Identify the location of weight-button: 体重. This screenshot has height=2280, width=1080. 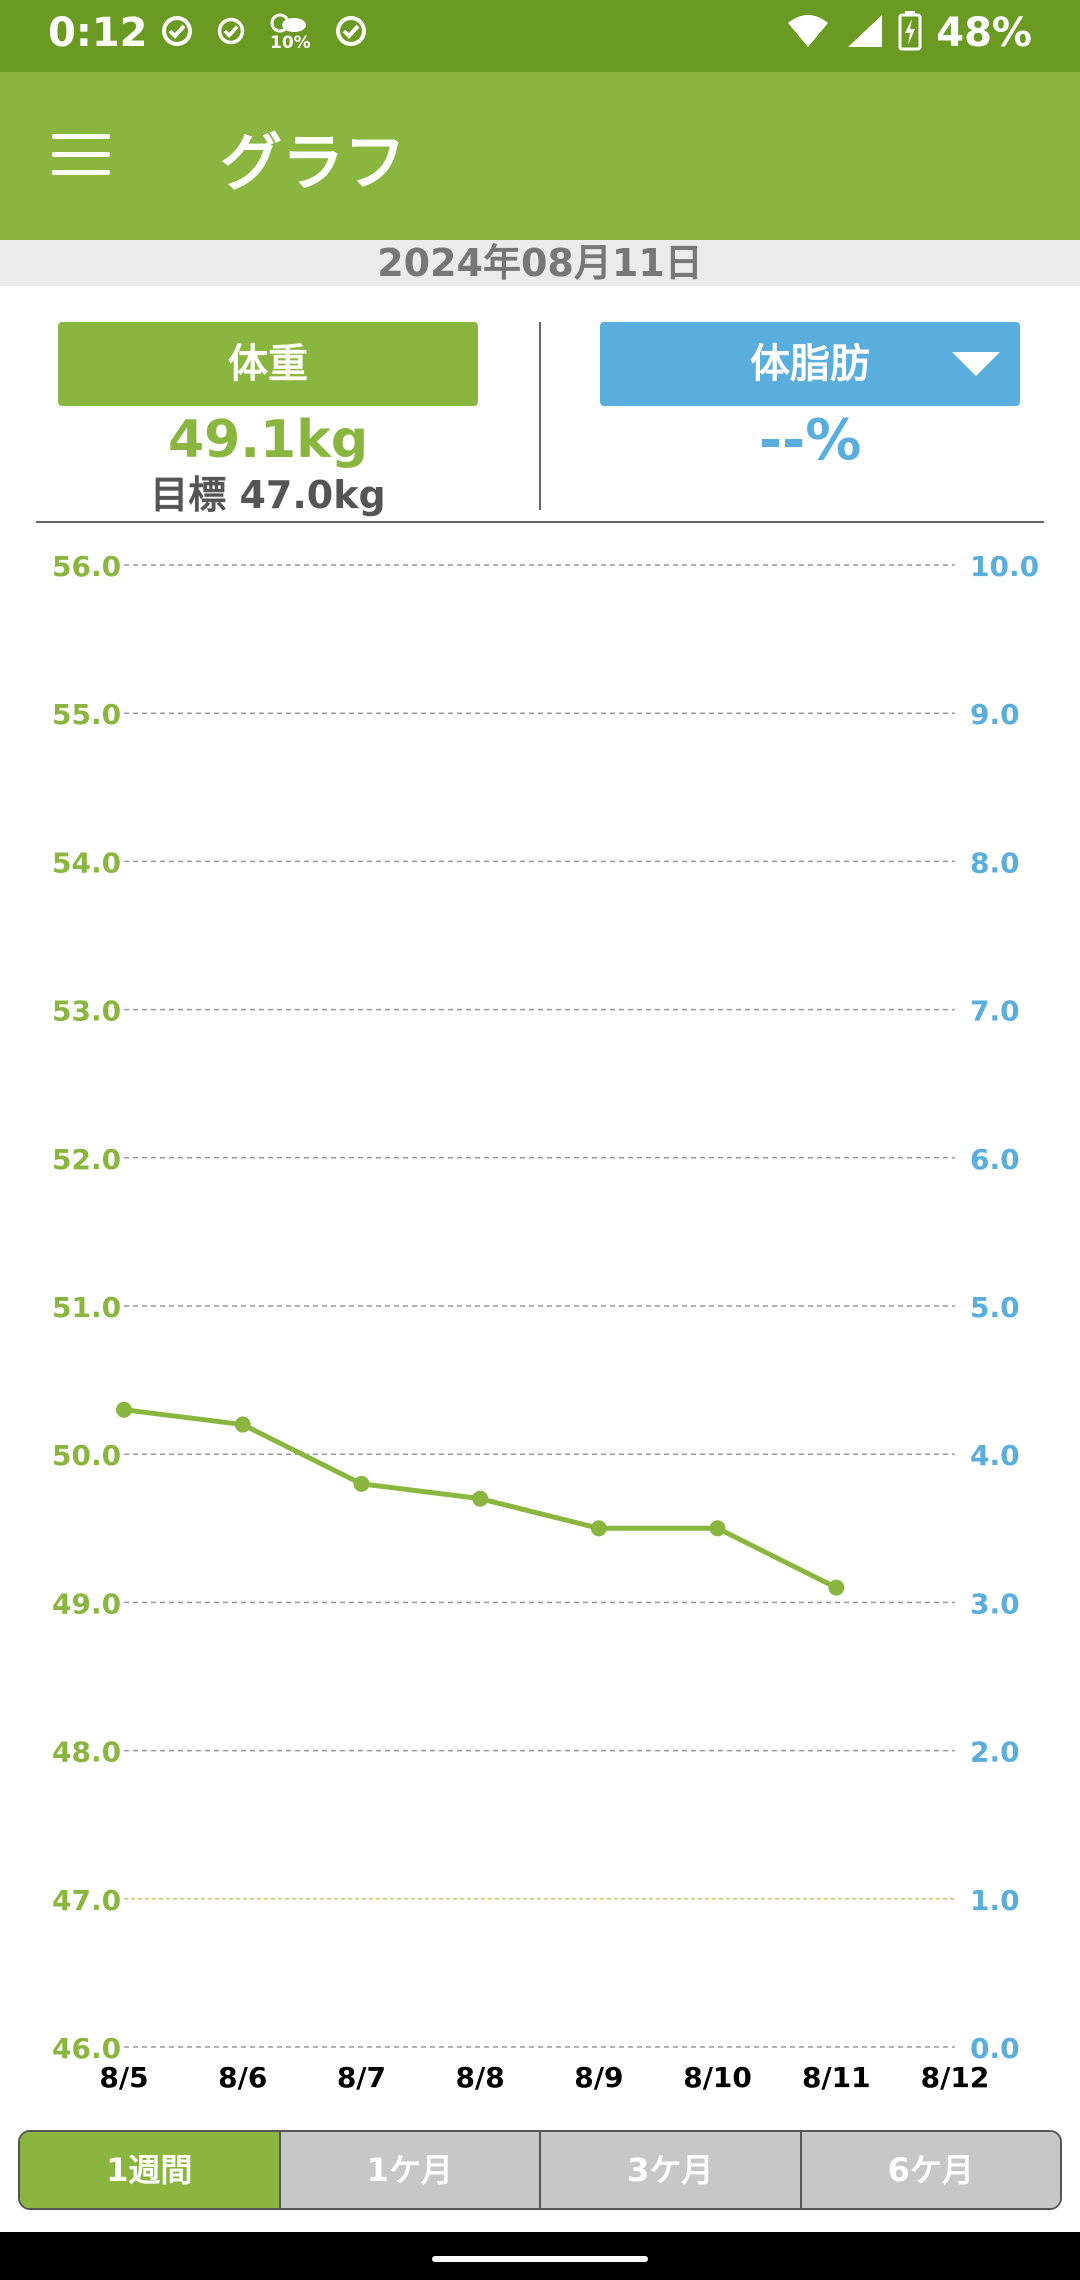
(268, 364).